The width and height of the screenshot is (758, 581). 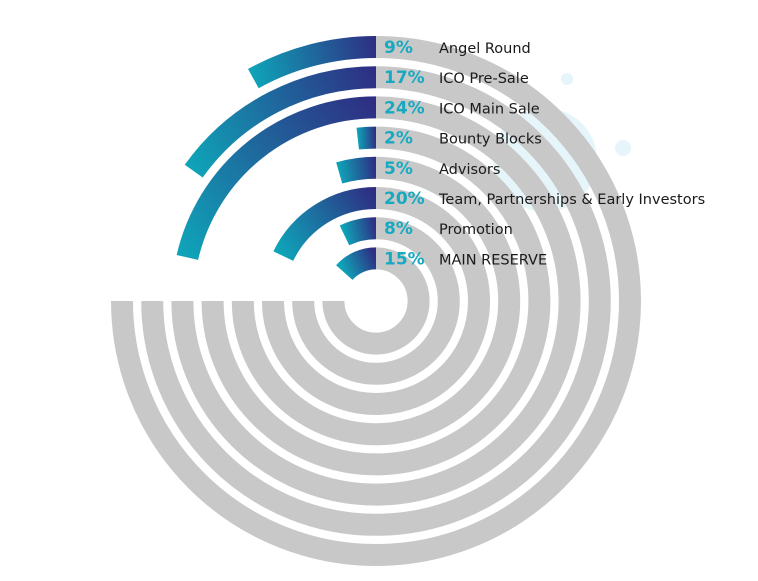 I want to click on bar-angel-round, so click(x=312, y=62).